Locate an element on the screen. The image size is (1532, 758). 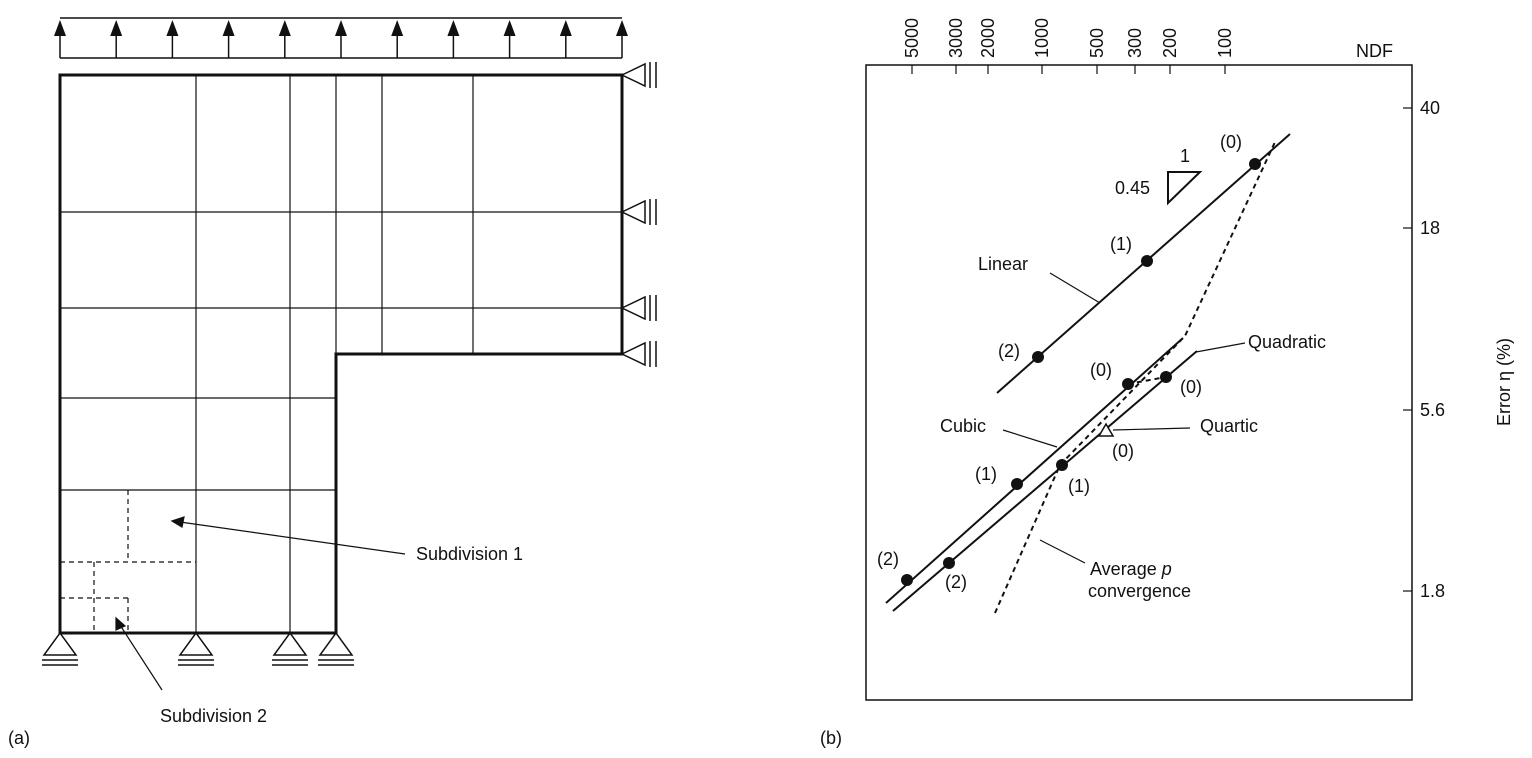
ndf-tick-label: 500 is located at coordinates (1097, 43).